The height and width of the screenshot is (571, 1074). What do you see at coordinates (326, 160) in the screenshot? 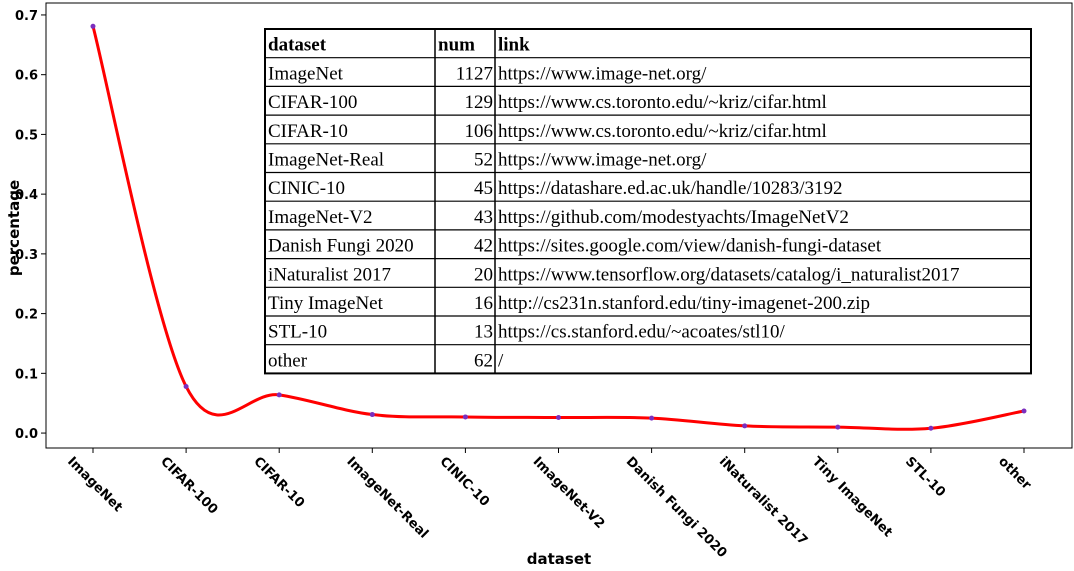
I see `table-cell-dataset: ImageNet-Real` at bounding box center [326, 160].